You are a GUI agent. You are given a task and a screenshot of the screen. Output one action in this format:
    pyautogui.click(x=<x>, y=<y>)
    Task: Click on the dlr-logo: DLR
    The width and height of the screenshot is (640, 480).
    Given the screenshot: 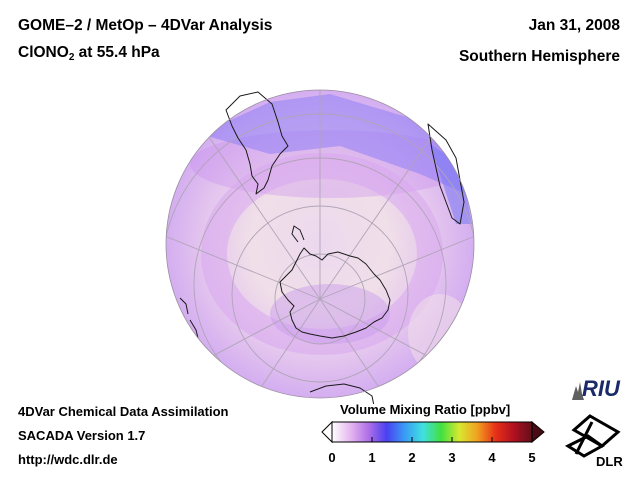 What is the action you would take?
    pyautogui.click(x=593, y=441)
    